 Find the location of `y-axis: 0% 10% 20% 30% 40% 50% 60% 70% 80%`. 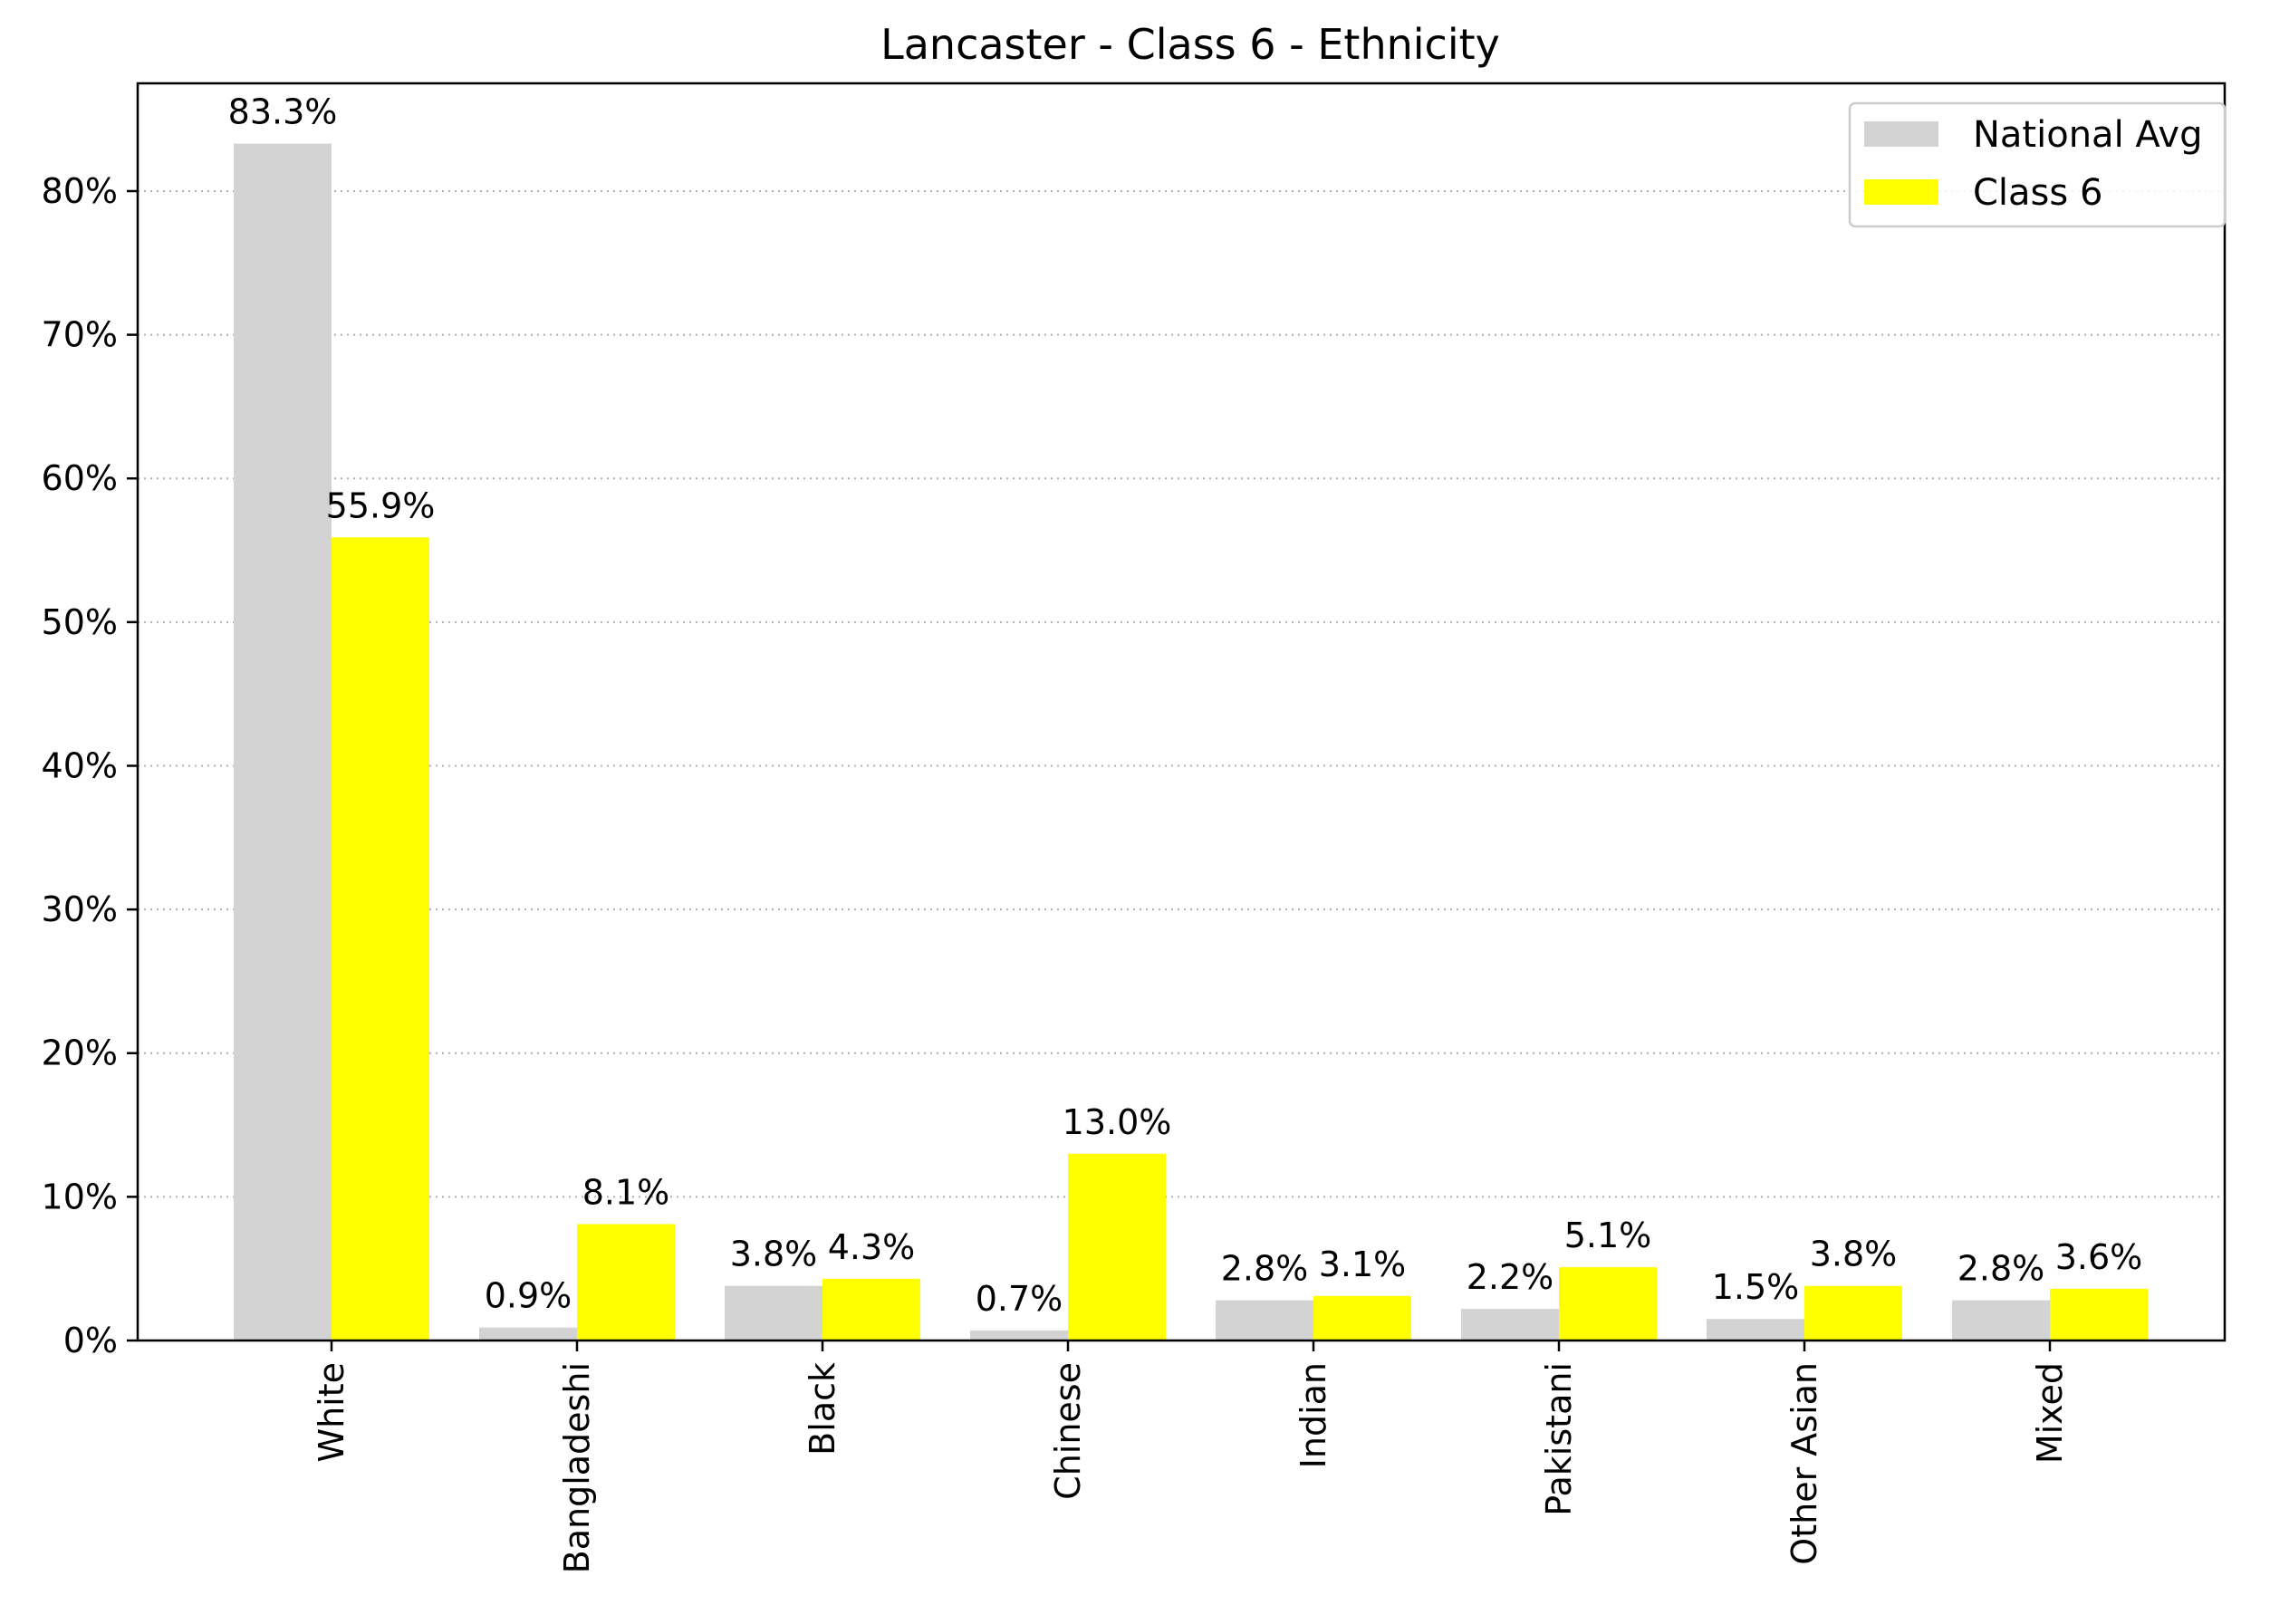

y-axis: 0% 10% 20% 30% 40% 50% 60% 70% 80% is located at coordinates (90, 765).